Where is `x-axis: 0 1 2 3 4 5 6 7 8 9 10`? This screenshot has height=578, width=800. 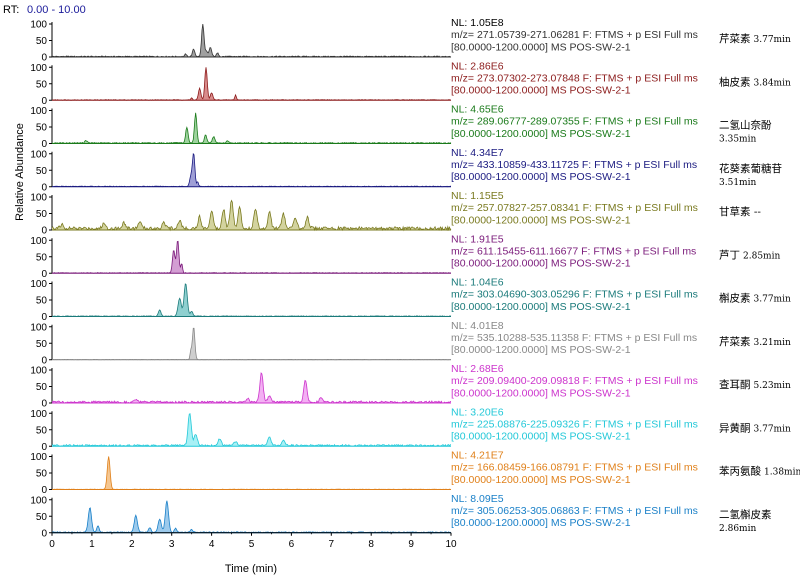
x-axis: 0 1 2 3 4 5 6 7 8 9 10 is located at coordinates (253, 541).